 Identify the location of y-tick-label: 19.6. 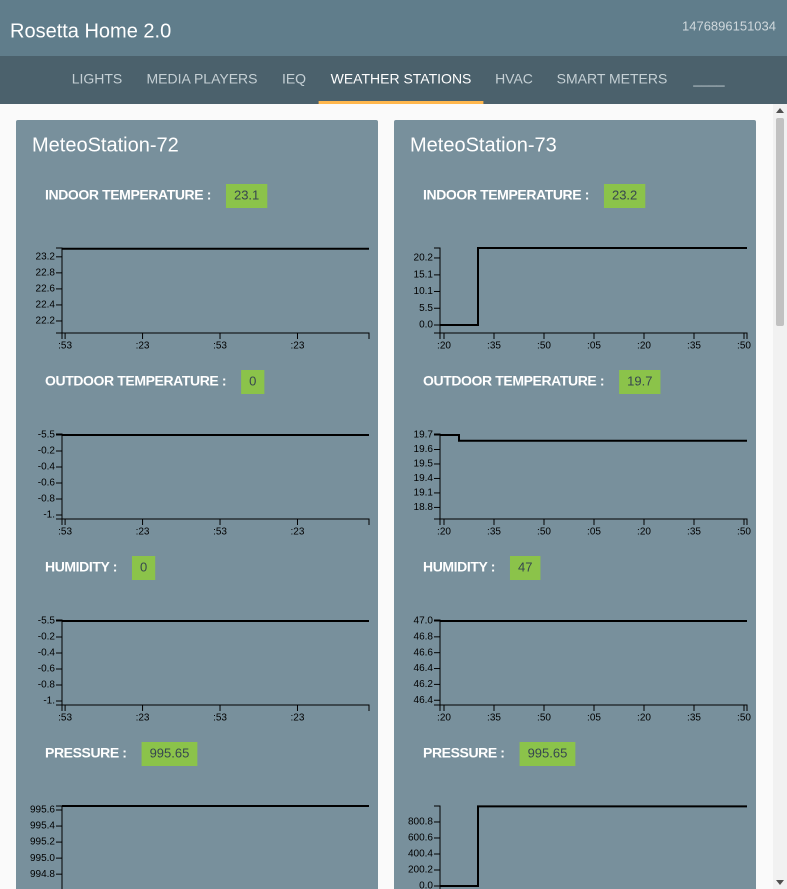
(424, 449).